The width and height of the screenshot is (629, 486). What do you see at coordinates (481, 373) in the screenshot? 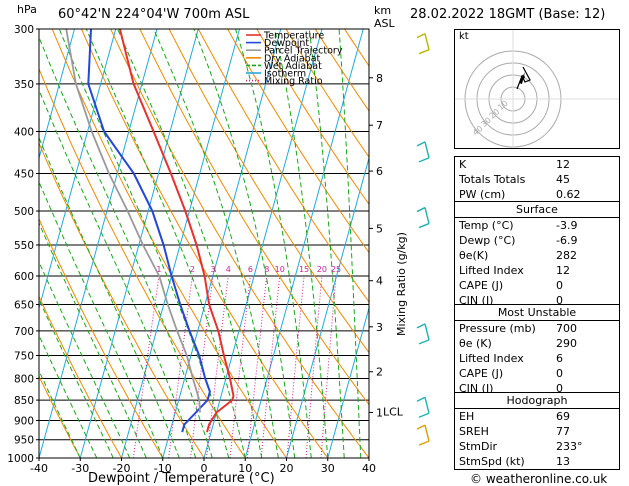
I see `most-unstable-label: CAPE (J)` at bounding box center [481, 373].